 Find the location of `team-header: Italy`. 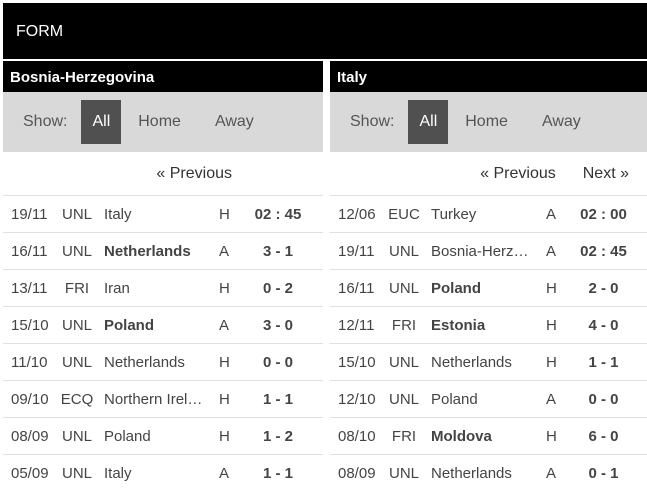

team-header: Italy is located at coordinates (488, 75).